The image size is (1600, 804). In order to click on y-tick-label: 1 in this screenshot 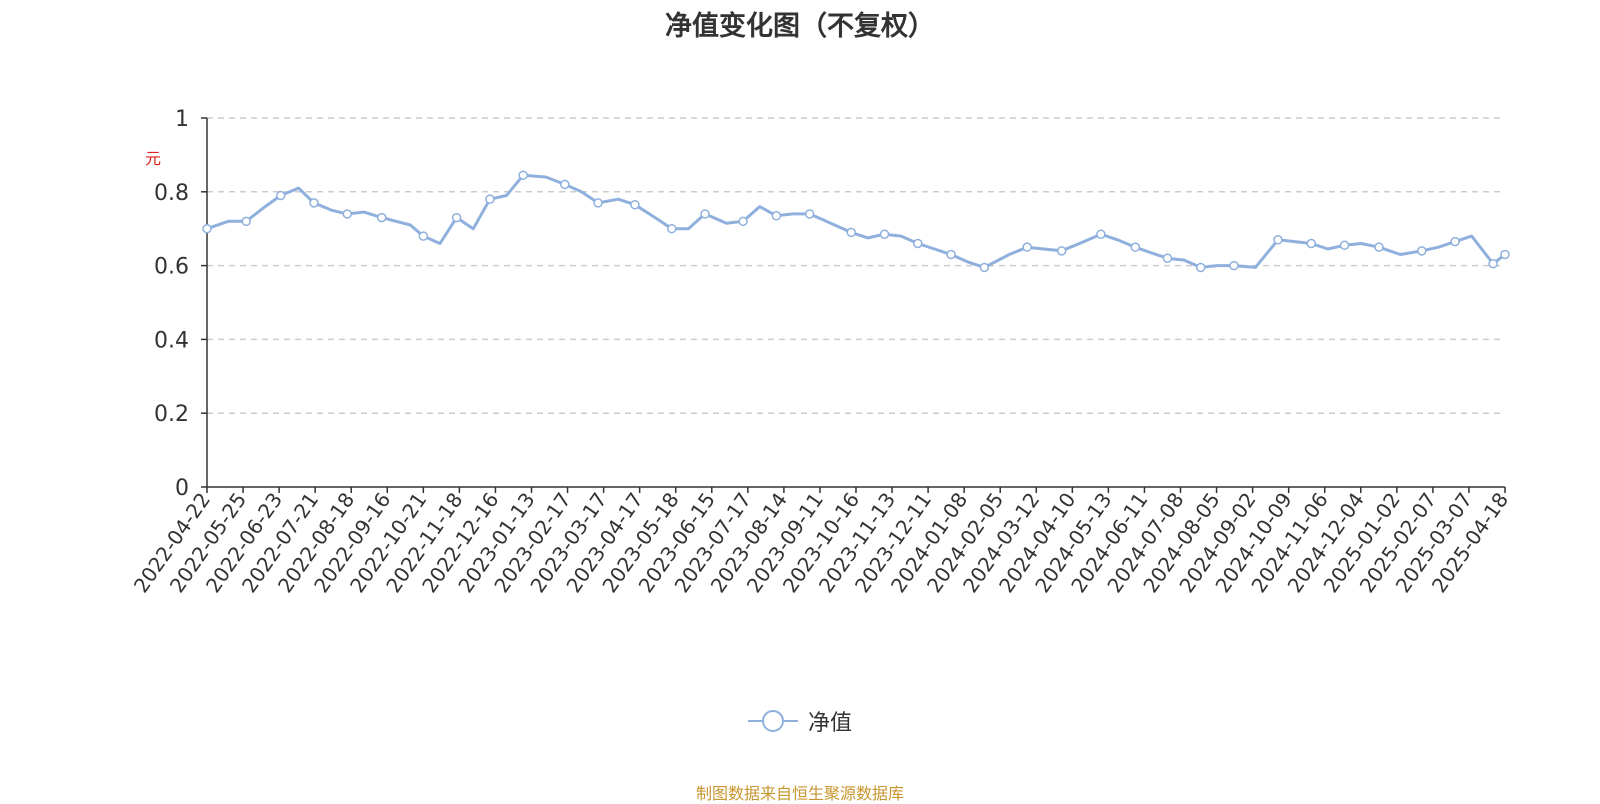, I will do `click(182, 119)`.